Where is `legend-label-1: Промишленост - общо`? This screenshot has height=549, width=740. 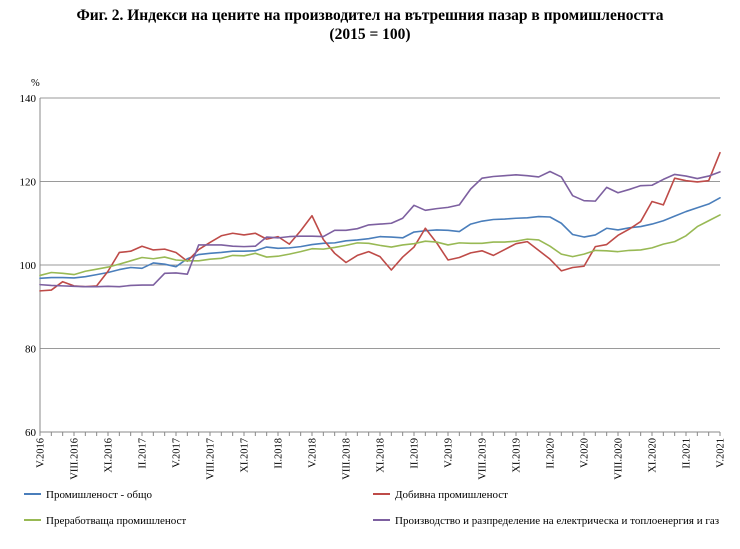 legend-label-1: Промишленост - общо is located at coordinates (99, 495).